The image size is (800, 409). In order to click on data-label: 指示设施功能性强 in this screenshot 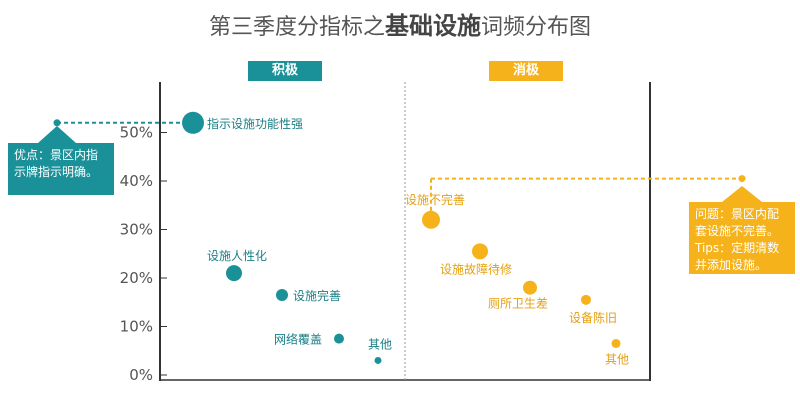, I will do `click(255, 123)`.